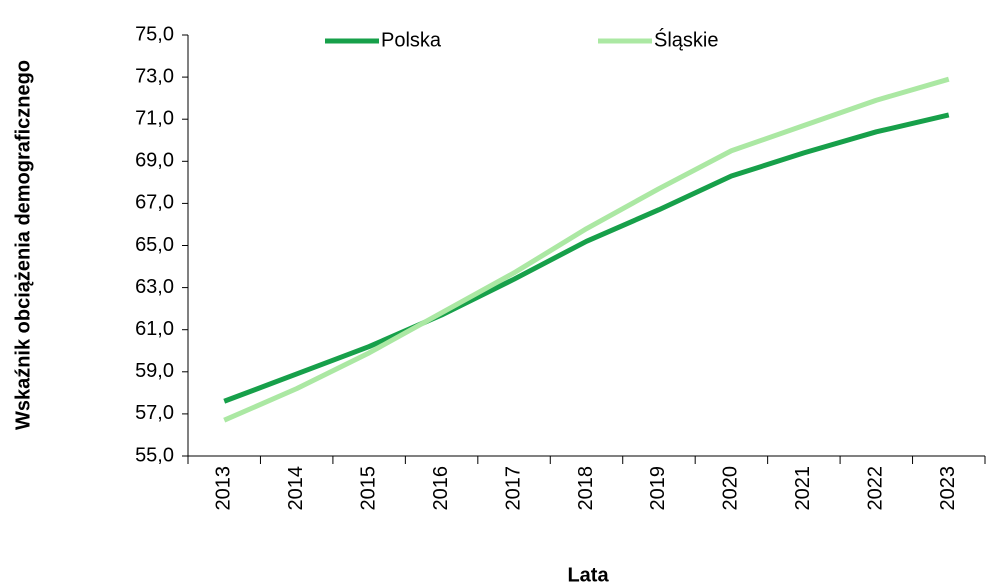 This screenshot has height=588, width=986. Describe the element at coordinates (154, 329) in the screenshot. I see `y-tick-label: 61,0` at that location.